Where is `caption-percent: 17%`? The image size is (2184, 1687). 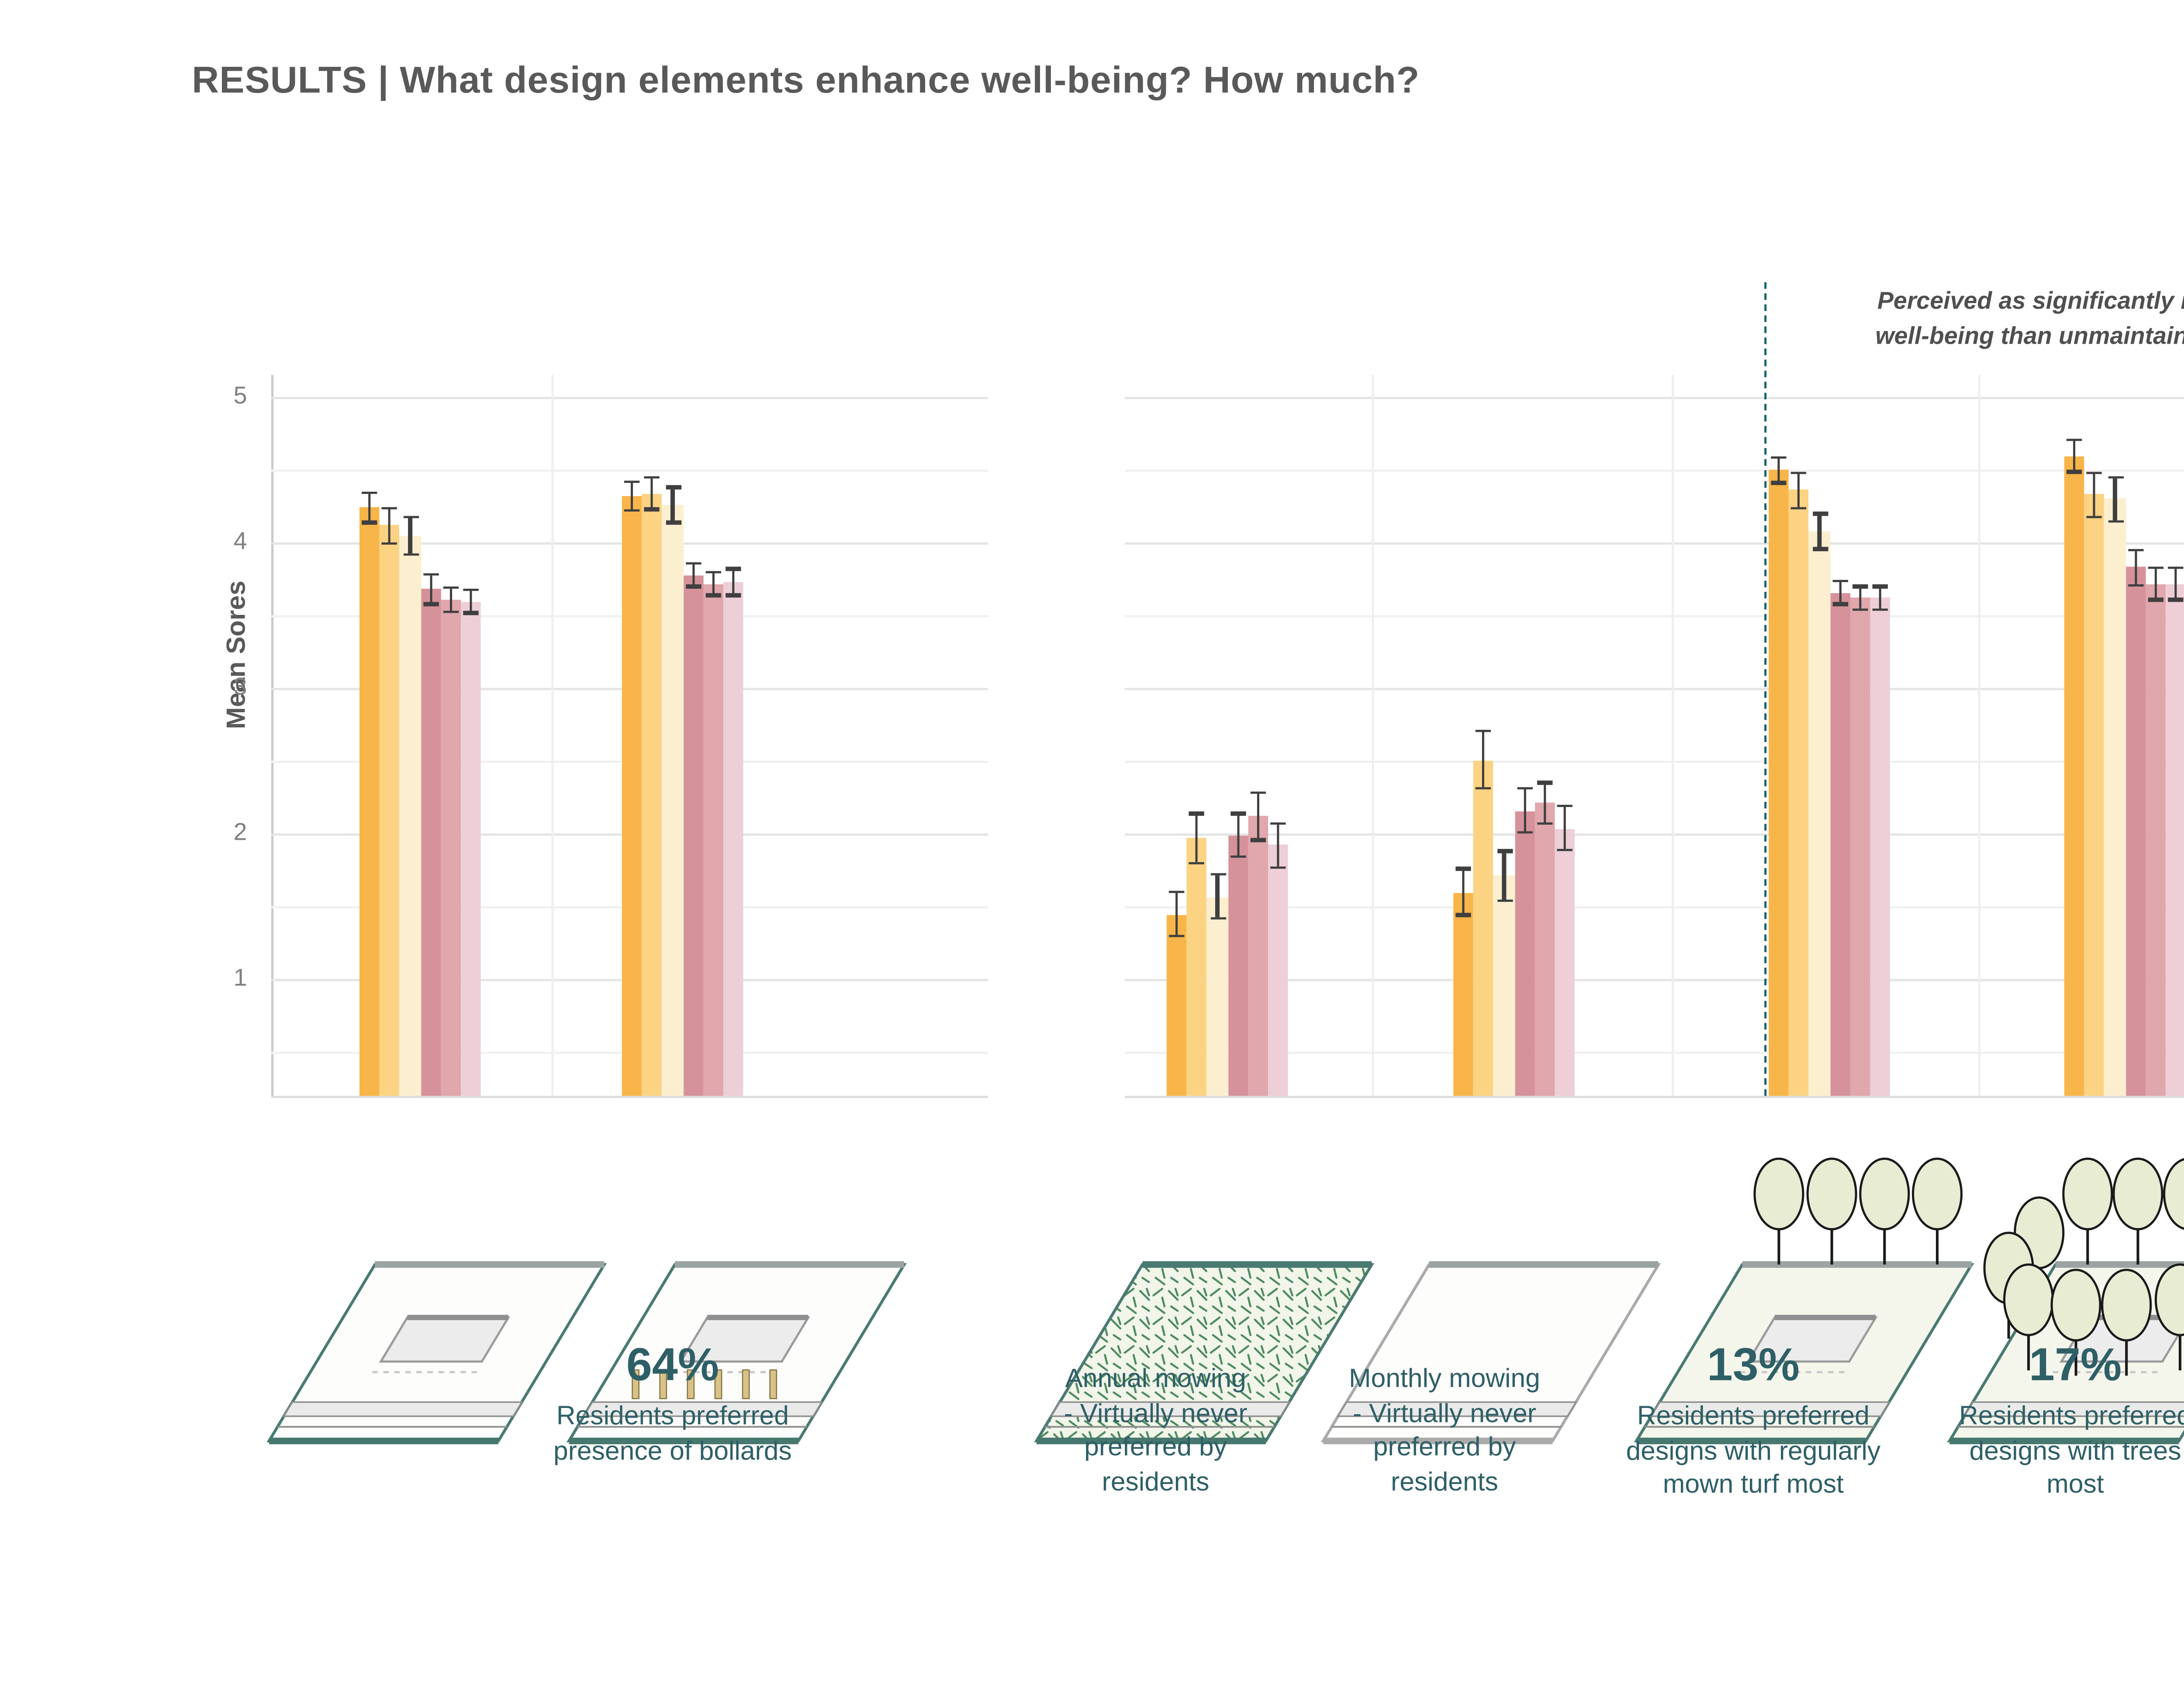
caption-percent: 17% is located at coordinates (2075, 1365).